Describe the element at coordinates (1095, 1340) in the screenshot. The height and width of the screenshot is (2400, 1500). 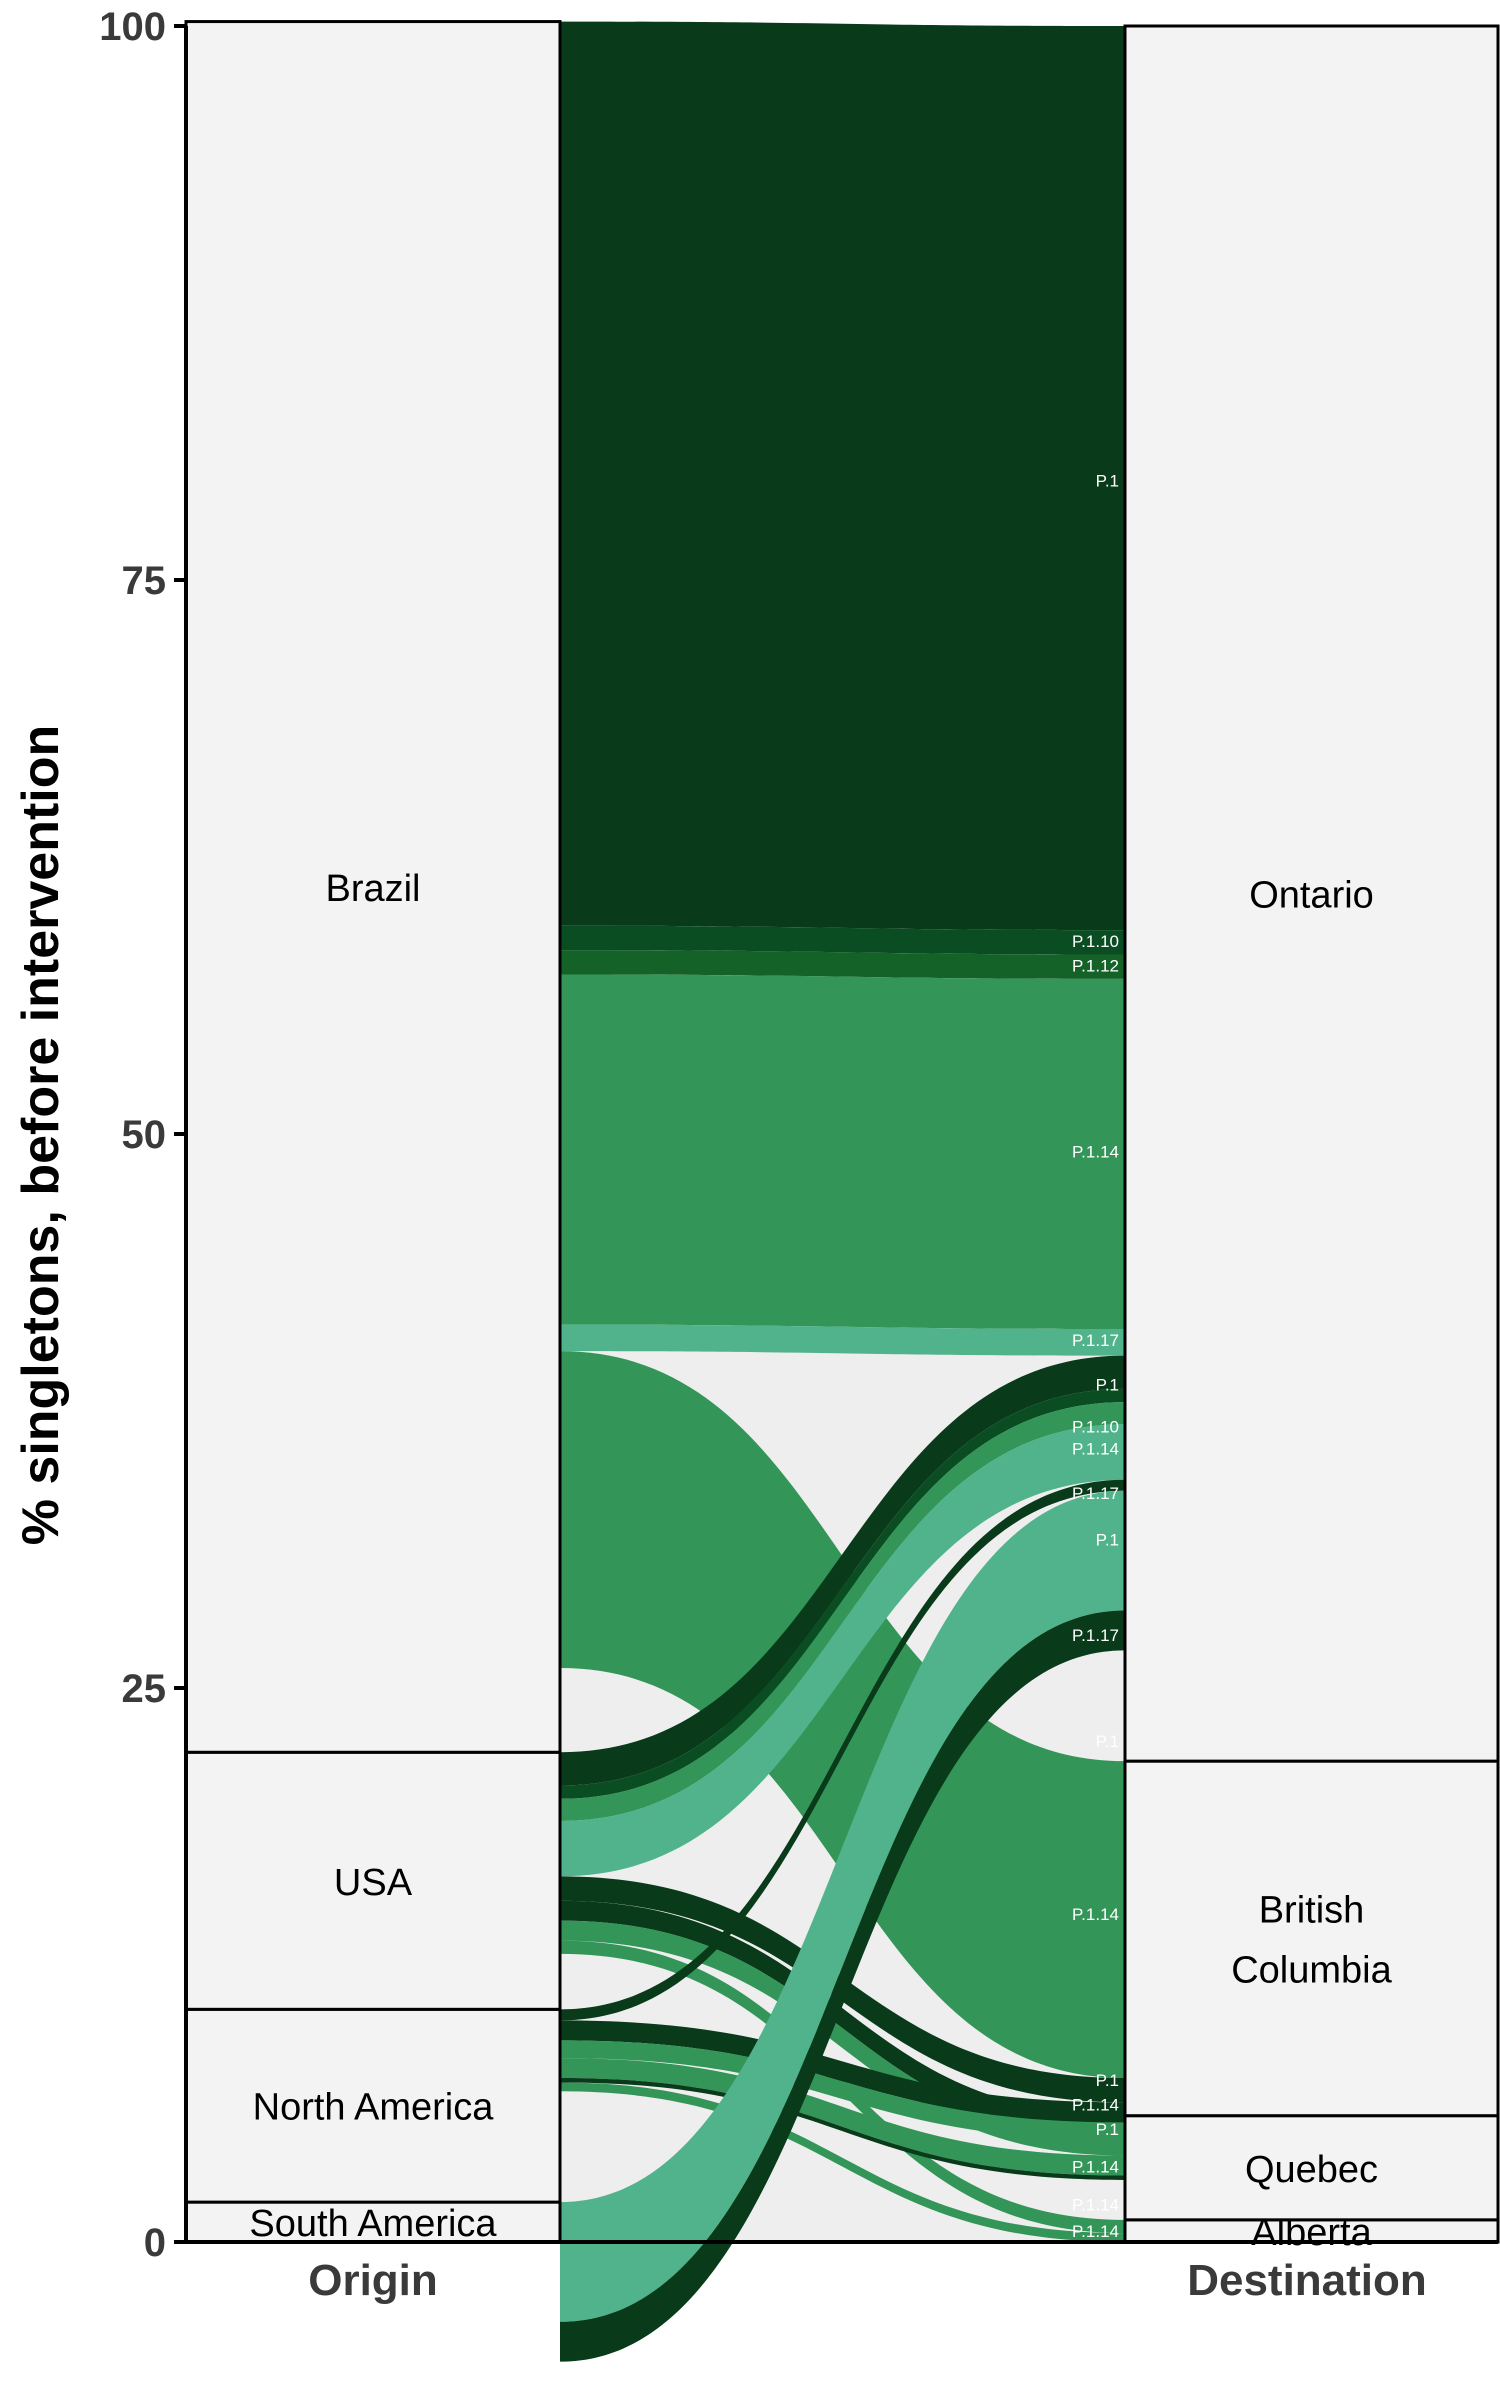
I see `flow-label-4: P.1.17` at that location.